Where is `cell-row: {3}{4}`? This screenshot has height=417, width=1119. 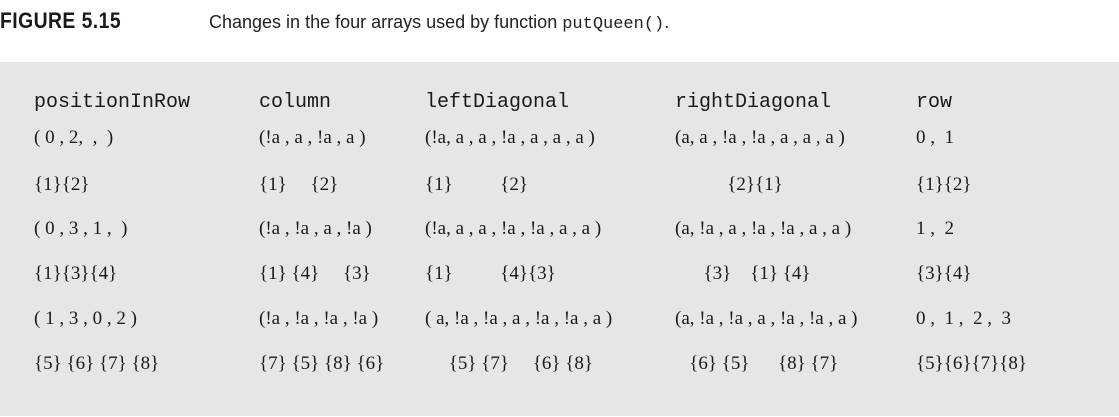
cell-row: {3}{4} is located at coordinates (944, 273).